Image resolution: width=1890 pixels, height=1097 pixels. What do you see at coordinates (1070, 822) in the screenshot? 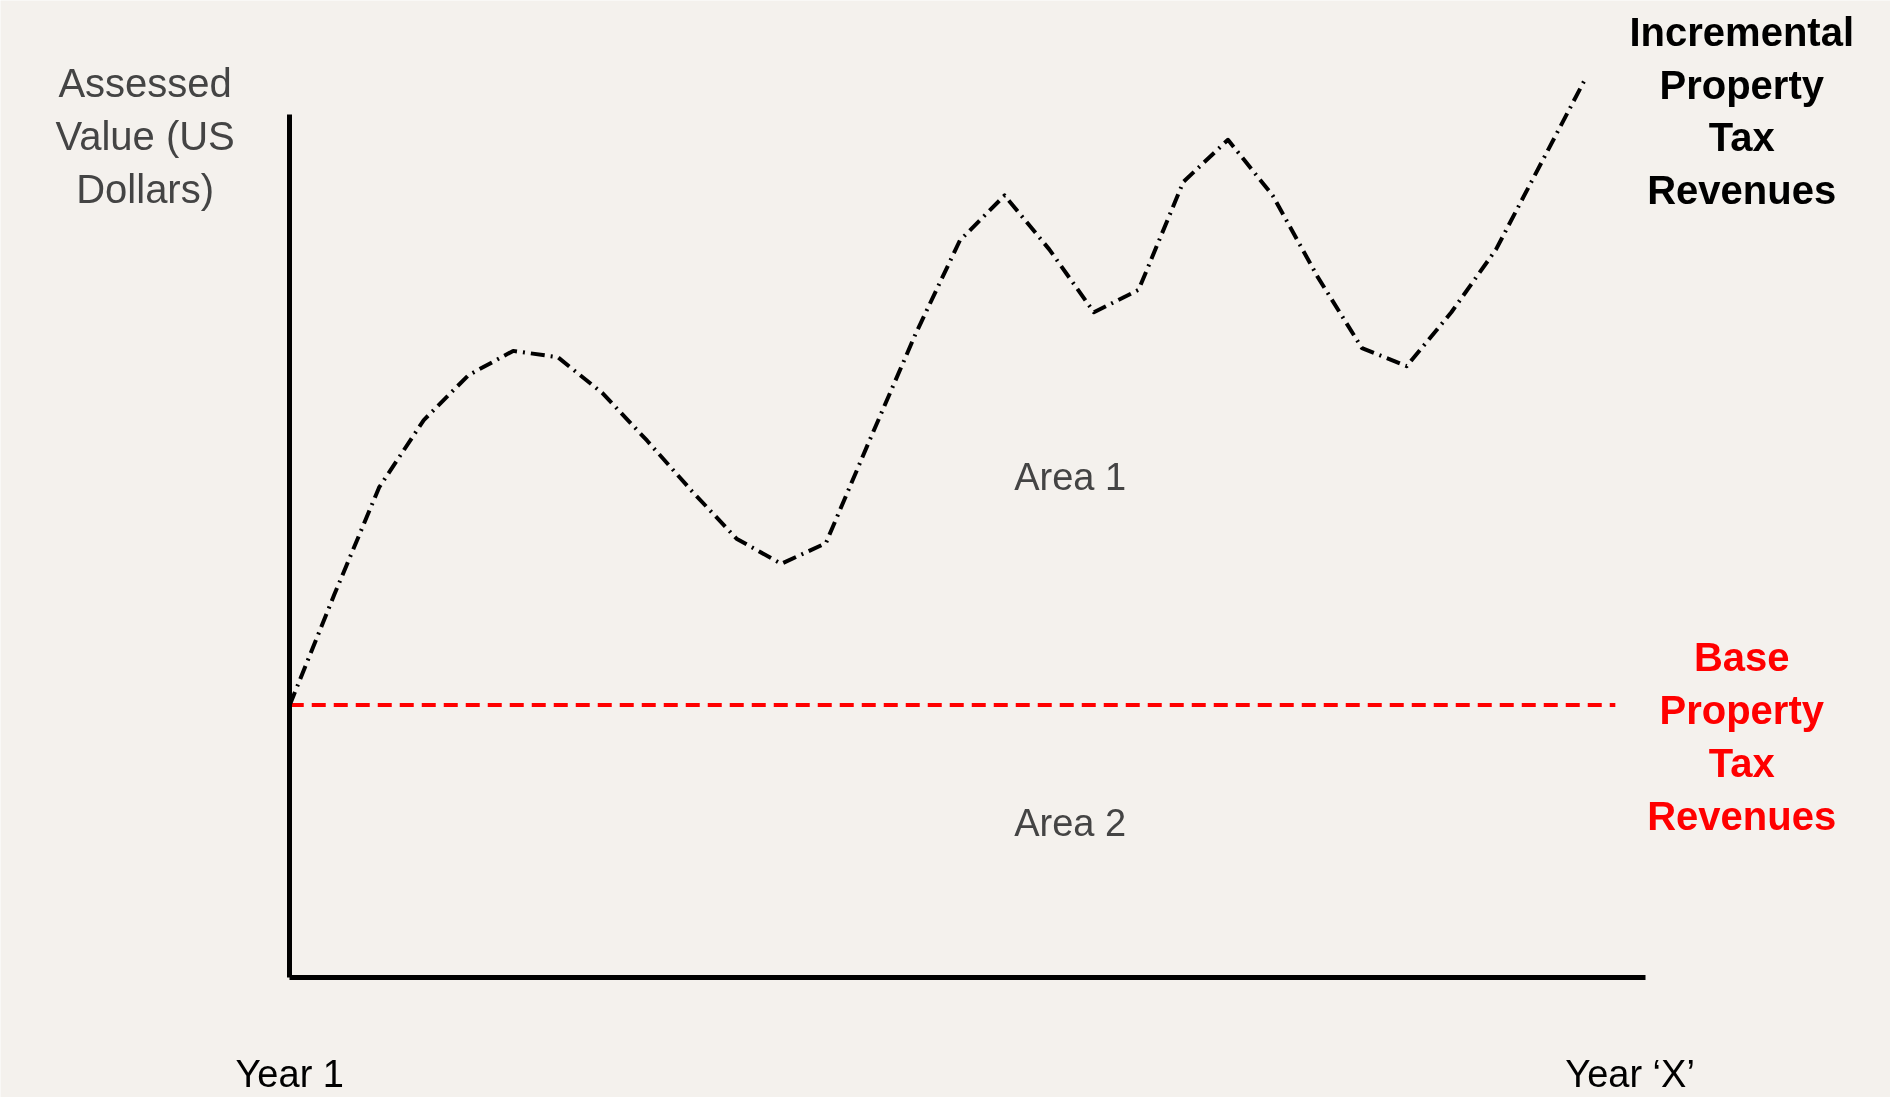
I see `annotation: Area 2` at bounding box center [1070, 822].